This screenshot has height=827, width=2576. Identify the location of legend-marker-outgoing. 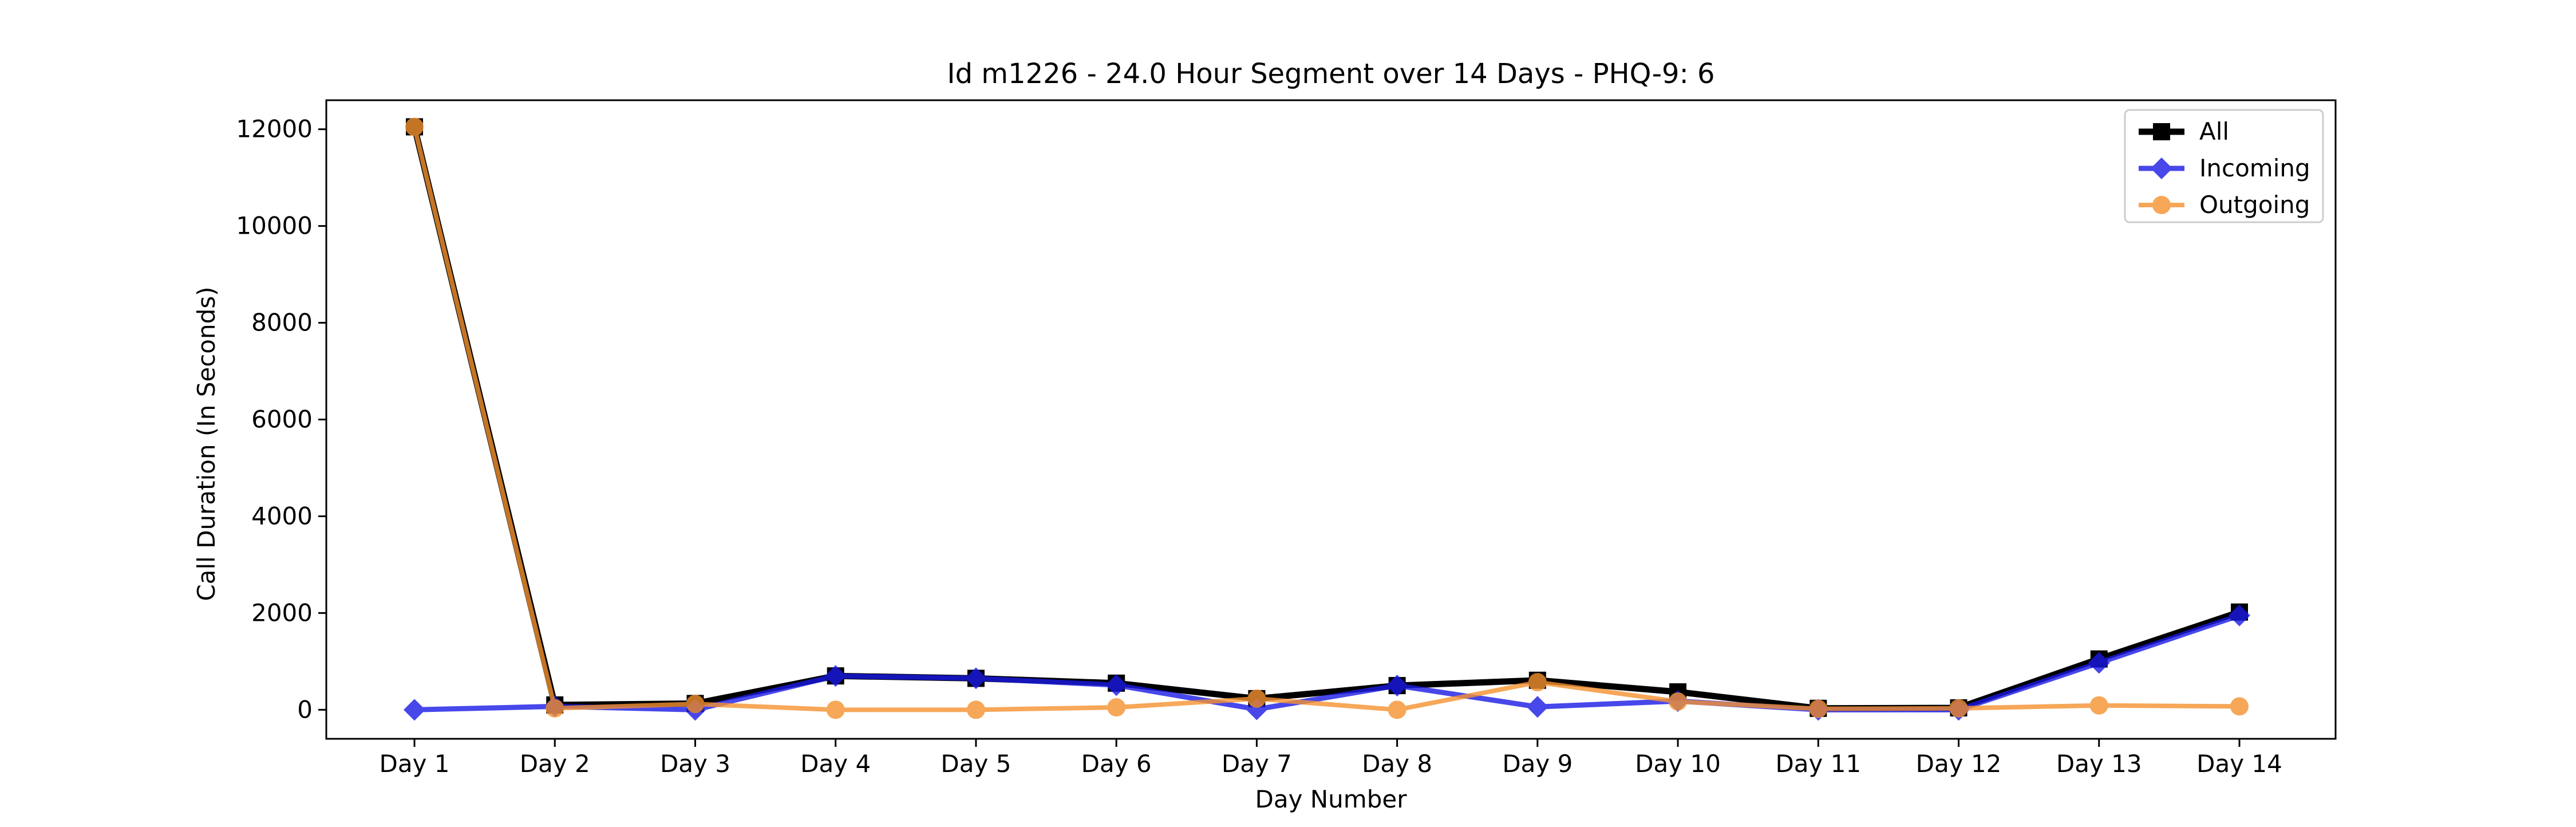
(2161, 205).